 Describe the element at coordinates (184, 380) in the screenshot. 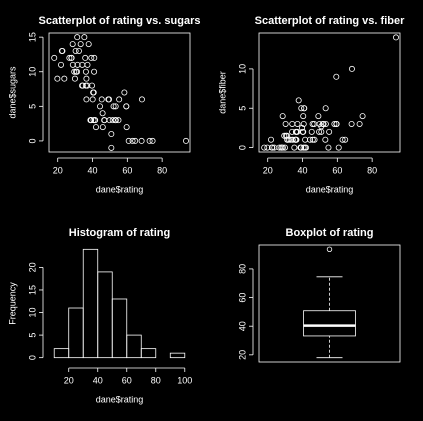

I see `x-tick-label: 100` at that location.